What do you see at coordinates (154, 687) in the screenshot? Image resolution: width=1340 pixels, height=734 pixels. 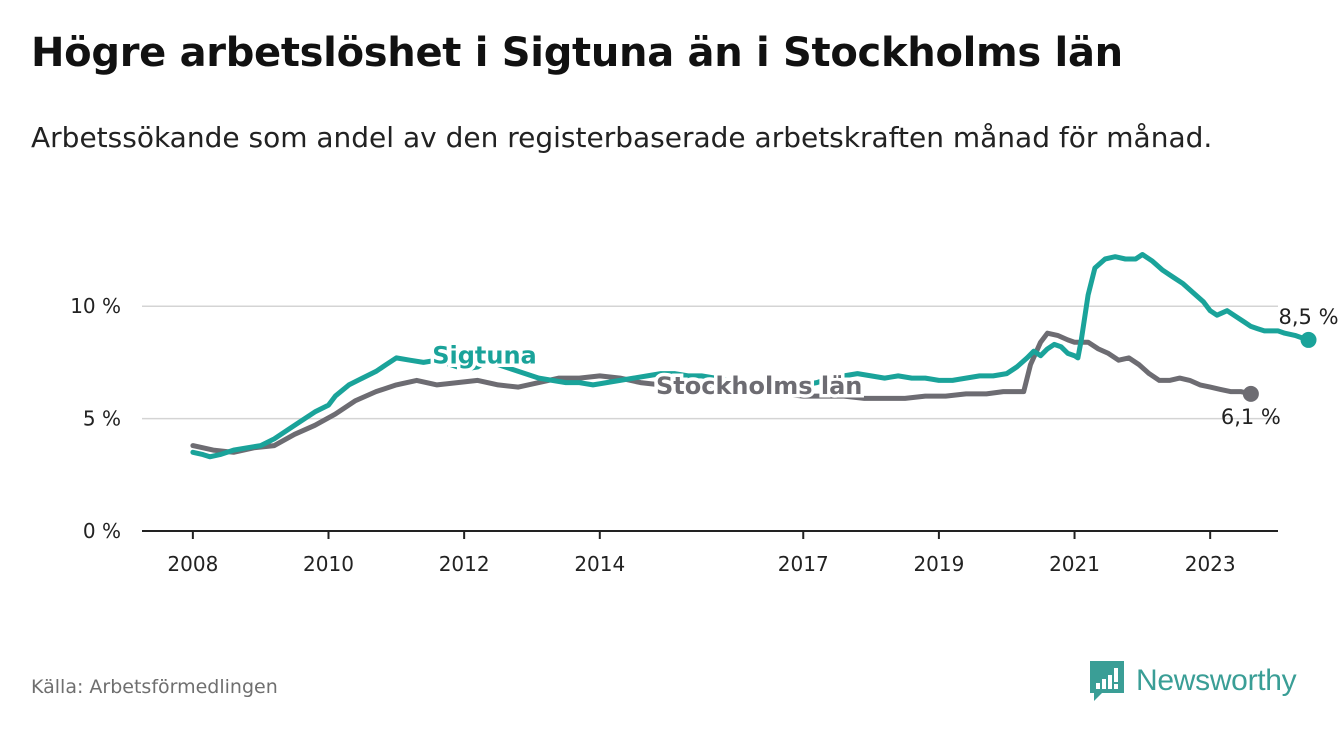 I see `source-note: Källa: Arbetsförmedlingen` at bounding box center [154, 687].